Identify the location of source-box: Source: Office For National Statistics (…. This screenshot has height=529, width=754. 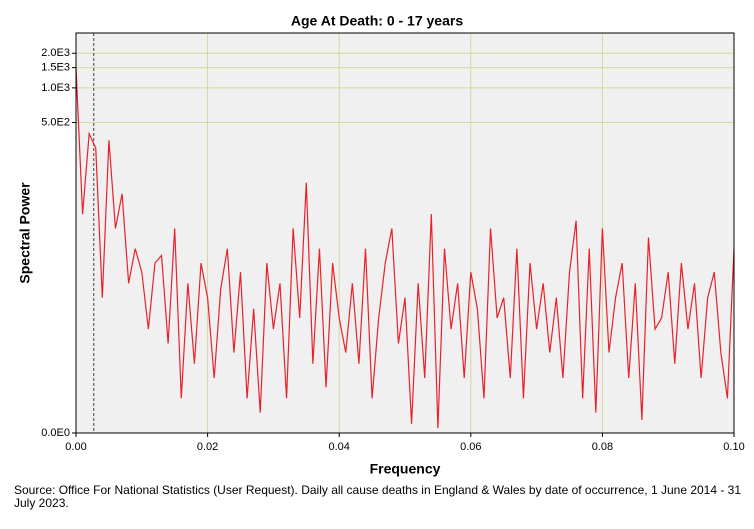
(378, 497).